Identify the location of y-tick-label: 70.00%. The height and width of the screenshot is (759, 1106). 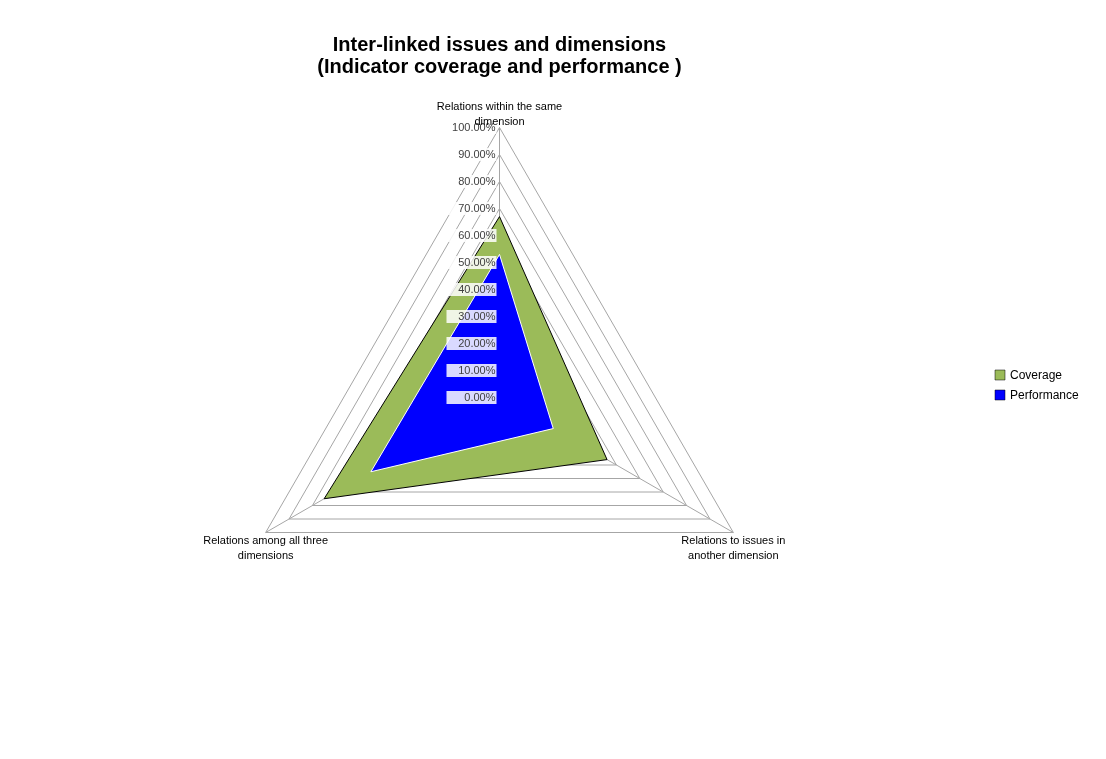
(477, 207).